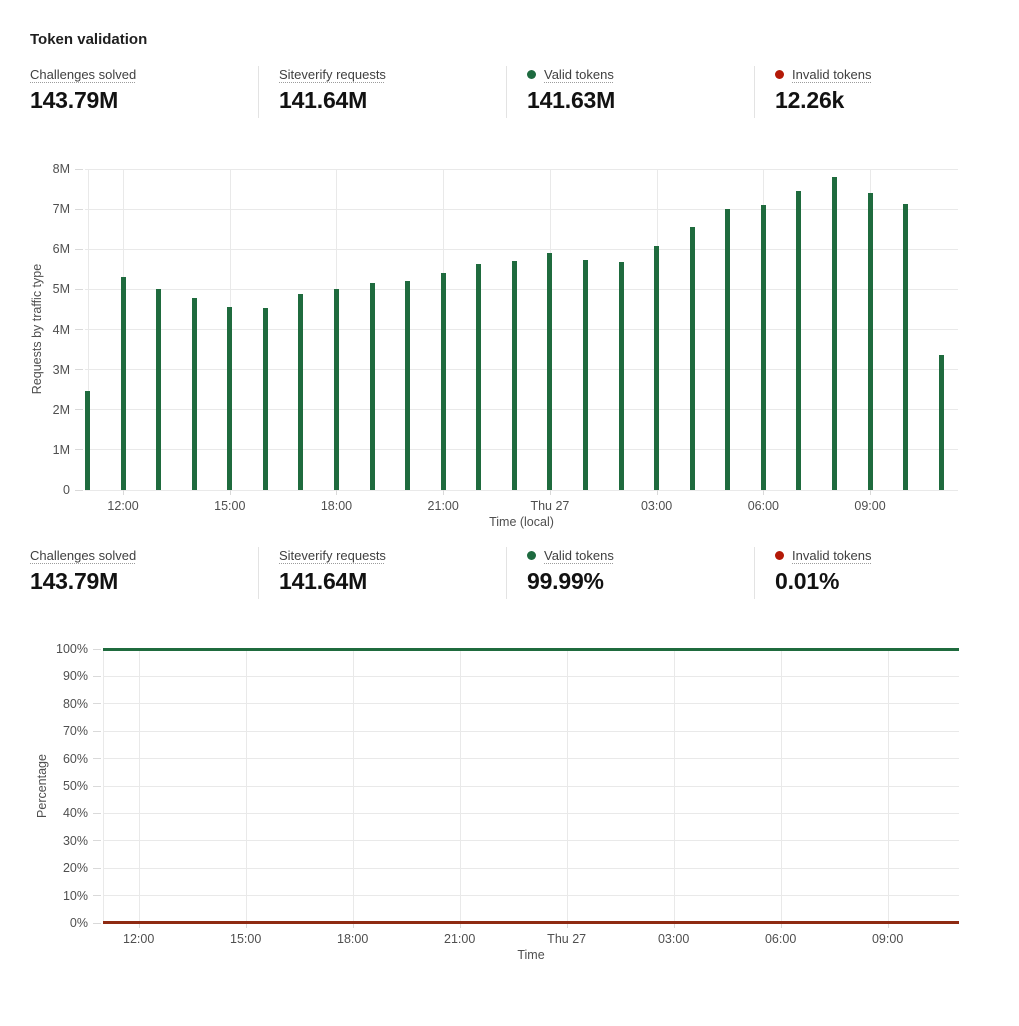  I want to click on y-tick-label: 80%, so click(75, 703).